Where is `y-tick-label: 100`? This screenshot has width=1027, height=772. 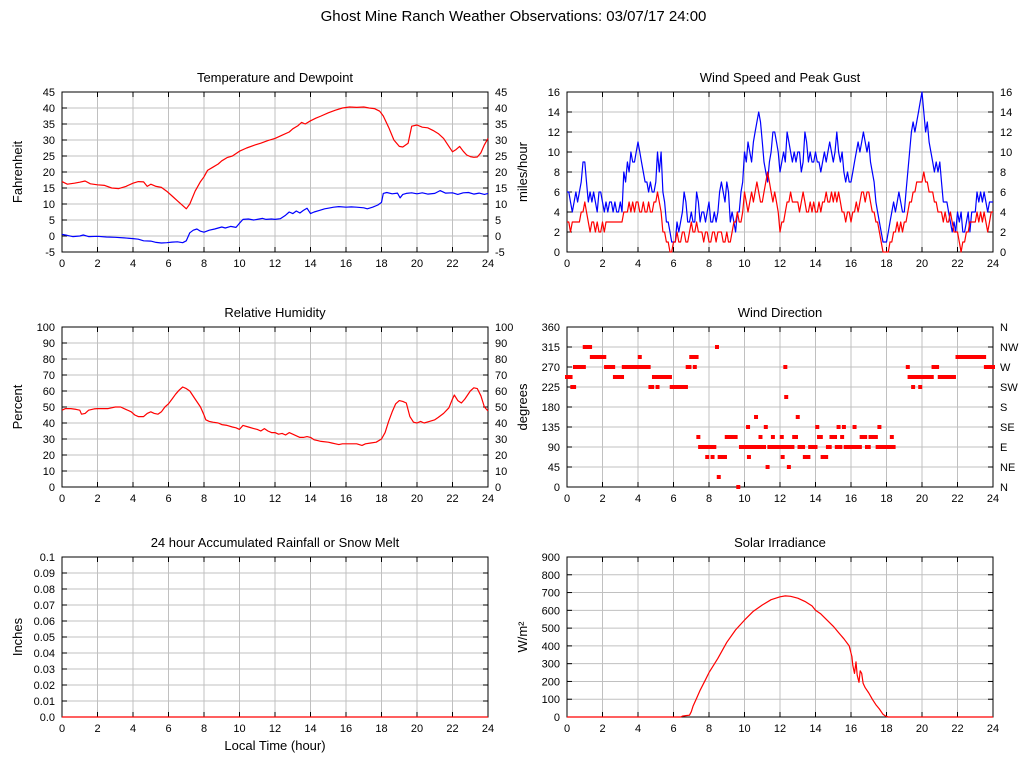 y-tick-label: 100 is located at coordinates (46, 328).